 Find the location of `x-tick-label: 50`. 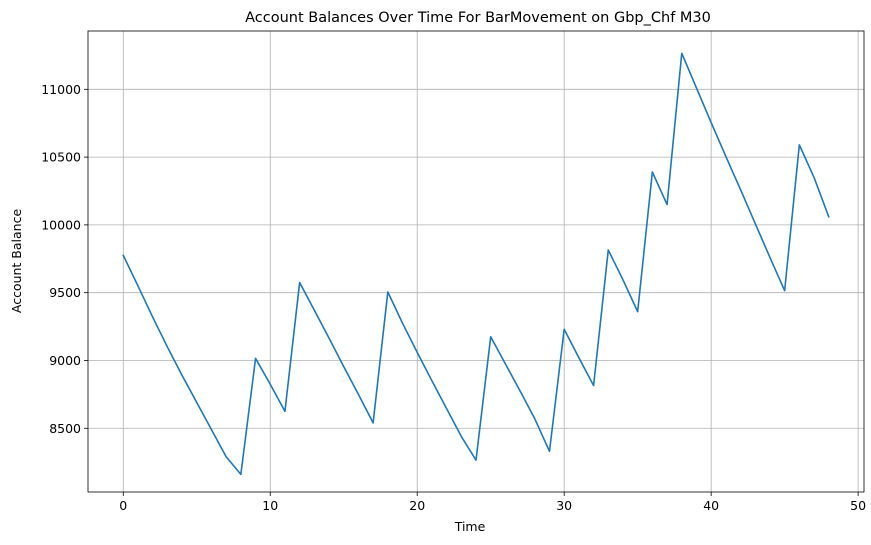

x-tick-label: 50 is located at coordinates (858, 505).